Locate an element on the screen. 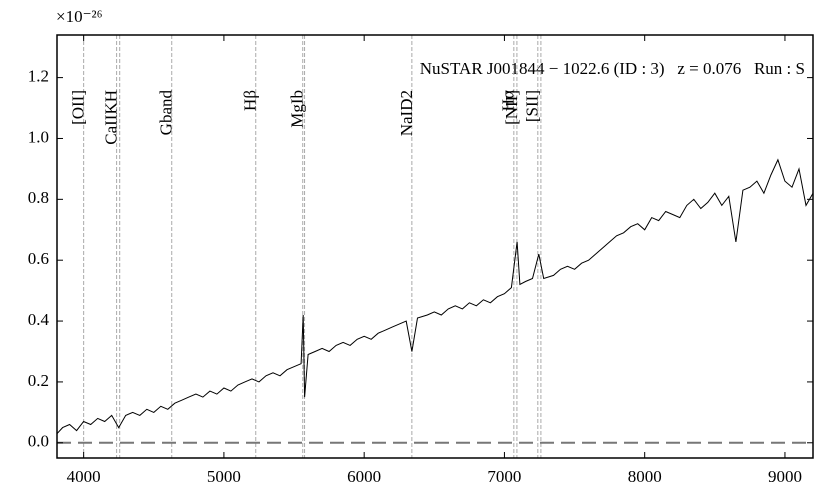 This screenshot has height=498, width=830. line-label: Gband is located at coordinates (166, 113).